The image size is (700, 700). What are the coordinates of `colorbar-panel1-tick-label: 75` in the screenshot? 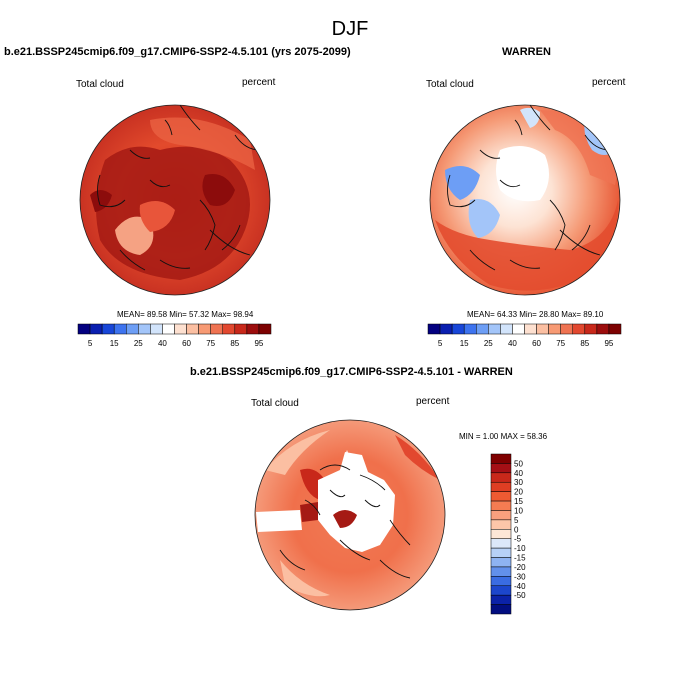 It's located at (210, 343).